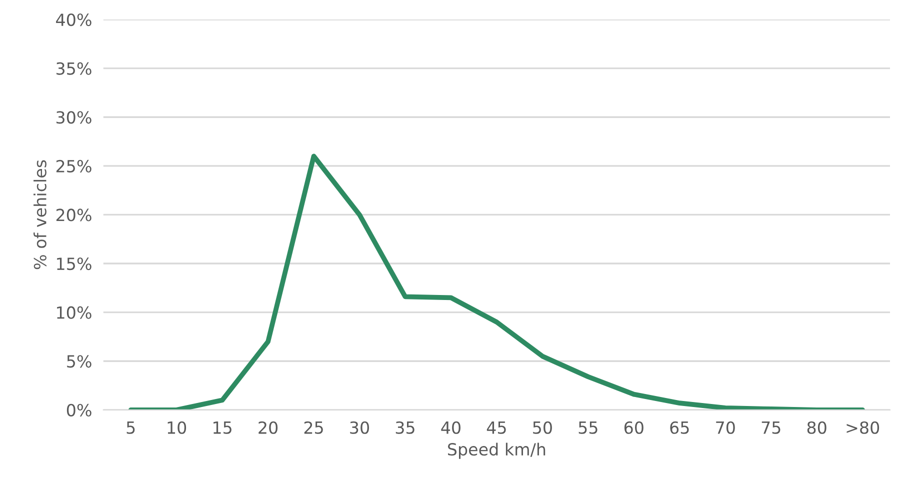 The image size is (899, 488). I want to click on y-tick-label: 25%, so click(74, 166).